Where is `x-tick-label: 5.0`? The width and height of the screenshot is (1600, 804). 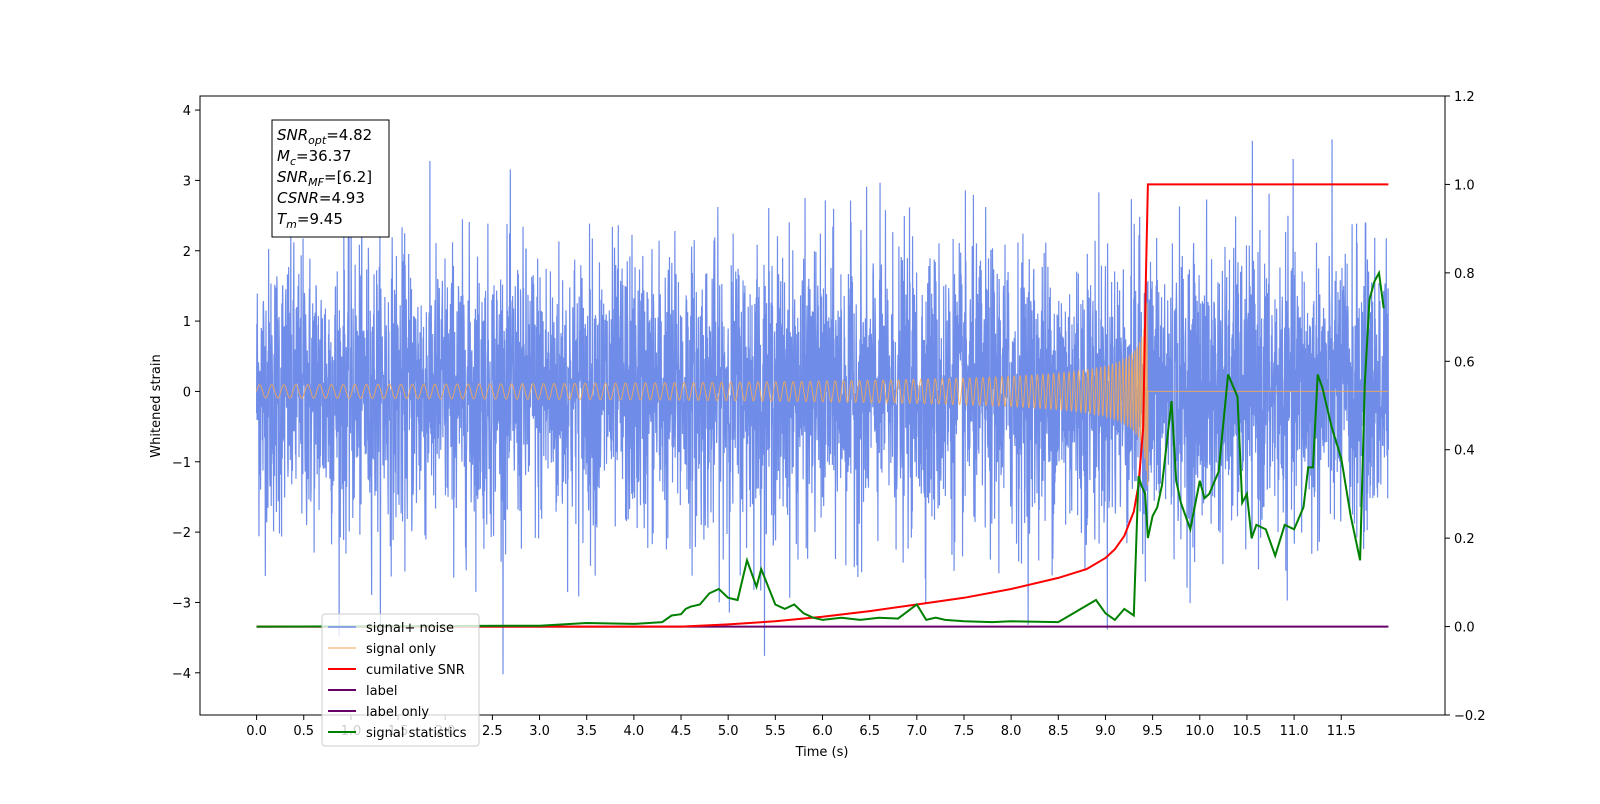
x-tick-label: 5.0 is located at coordinates (728, 731).